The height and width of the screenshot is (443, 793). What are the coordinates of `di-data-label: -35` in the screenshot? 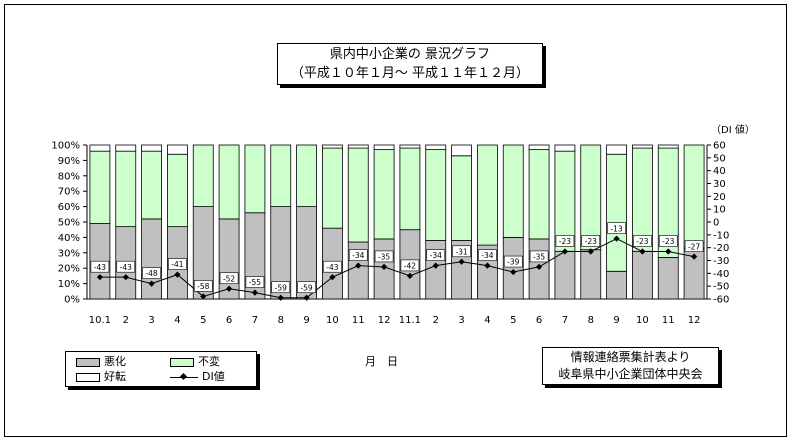 It's located at (384, 257).